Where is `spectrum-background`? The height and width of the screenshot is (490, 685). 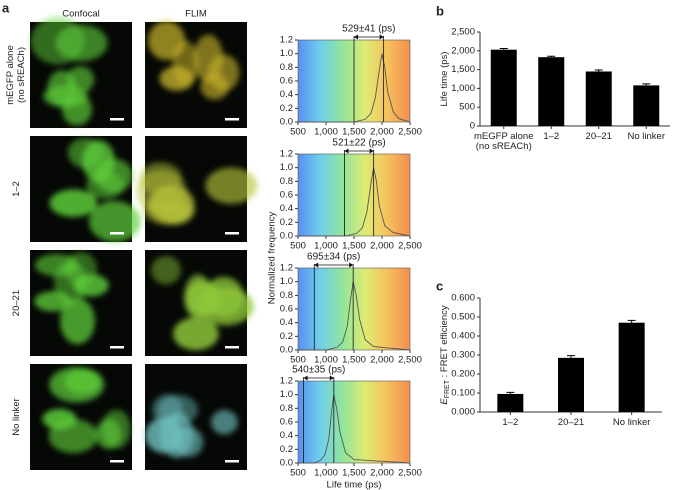 spectrum-background is located at coordinates (354, 309).